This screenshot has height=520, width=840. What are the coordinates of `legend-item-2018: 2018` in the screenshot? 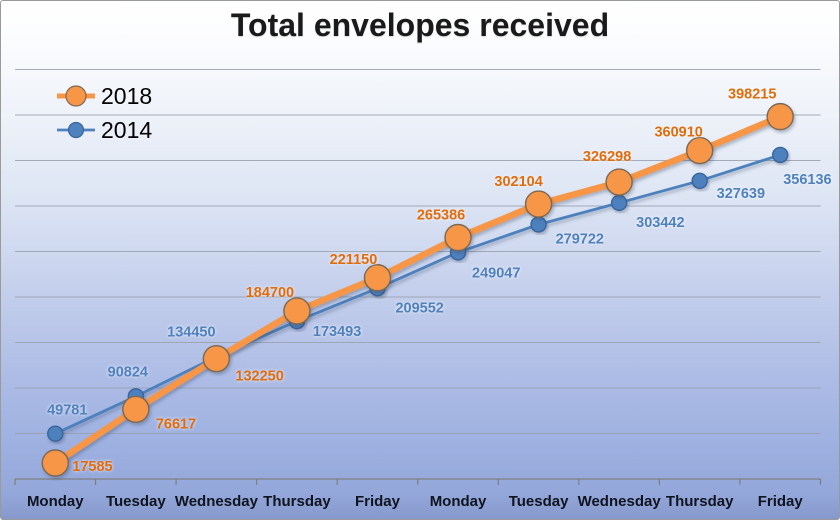 It's located at (103, 96).